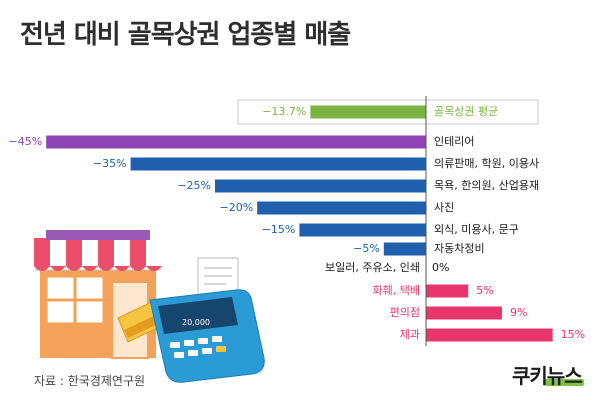  Describe the element at coordinates (476, 229) in the screenshot. I see `category-label: 외식, 미용사, 문구` at that location.